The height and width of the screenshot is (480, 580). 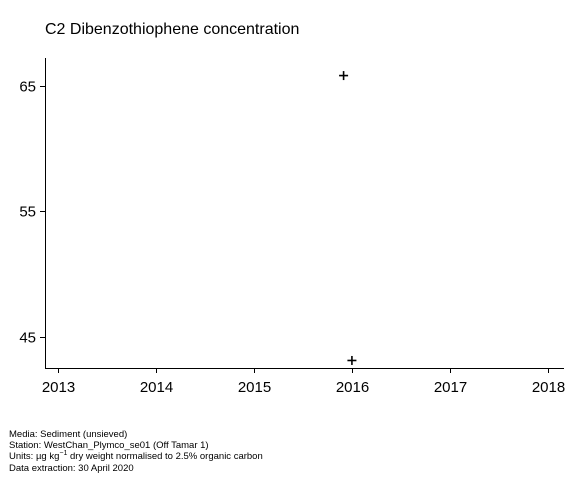 What do you see at coordinates (348, 218) in the screenshot?
I see `data-points` at bounding box center [348, 218].